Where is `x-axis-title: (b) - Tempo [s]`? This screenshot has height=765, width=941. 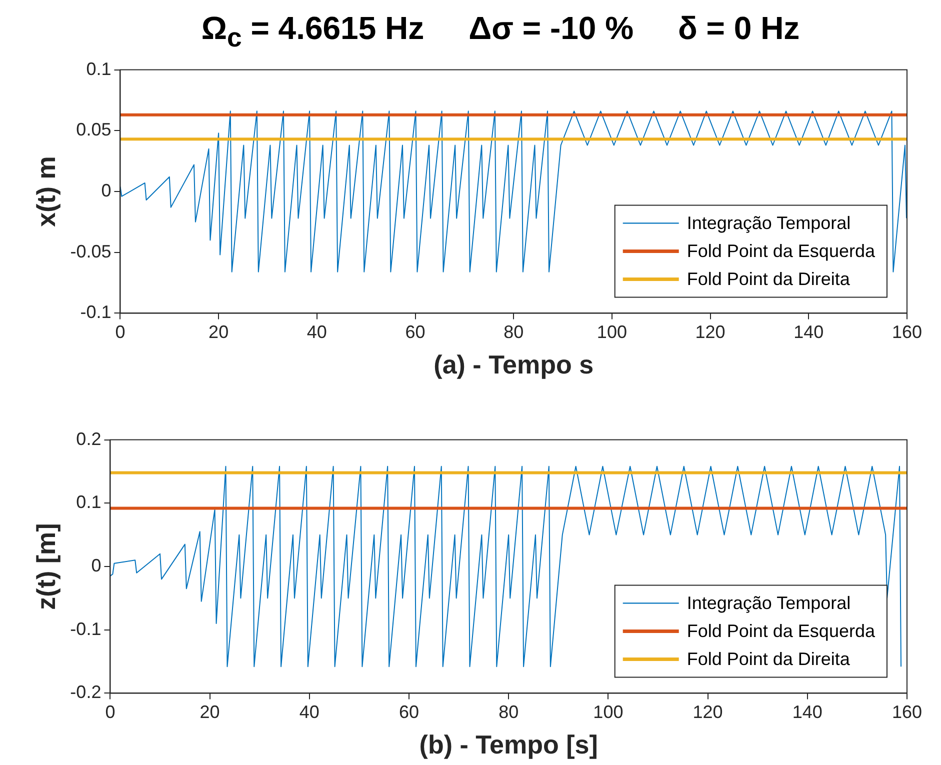
x-axis-title: (b) - Tempo [s] is located at coordinates (508, 745).